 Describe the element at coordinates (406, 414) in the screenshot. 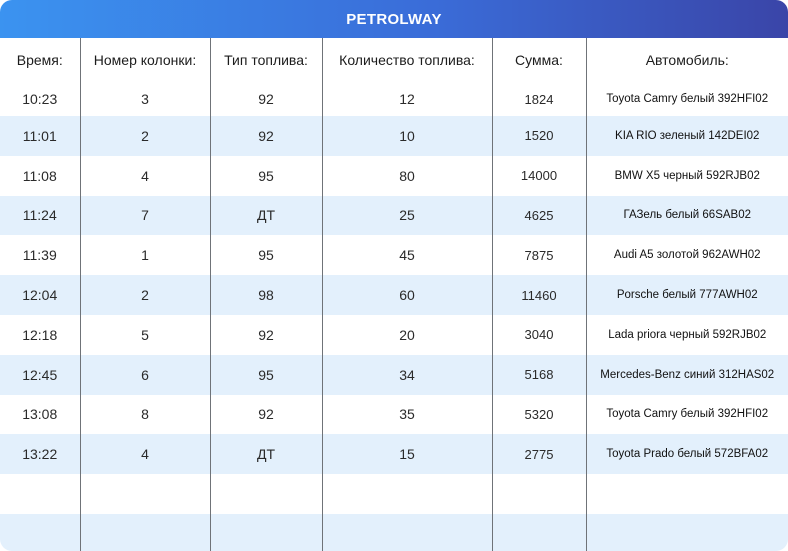

I see `cell-fuel-amount: 35` at that location.